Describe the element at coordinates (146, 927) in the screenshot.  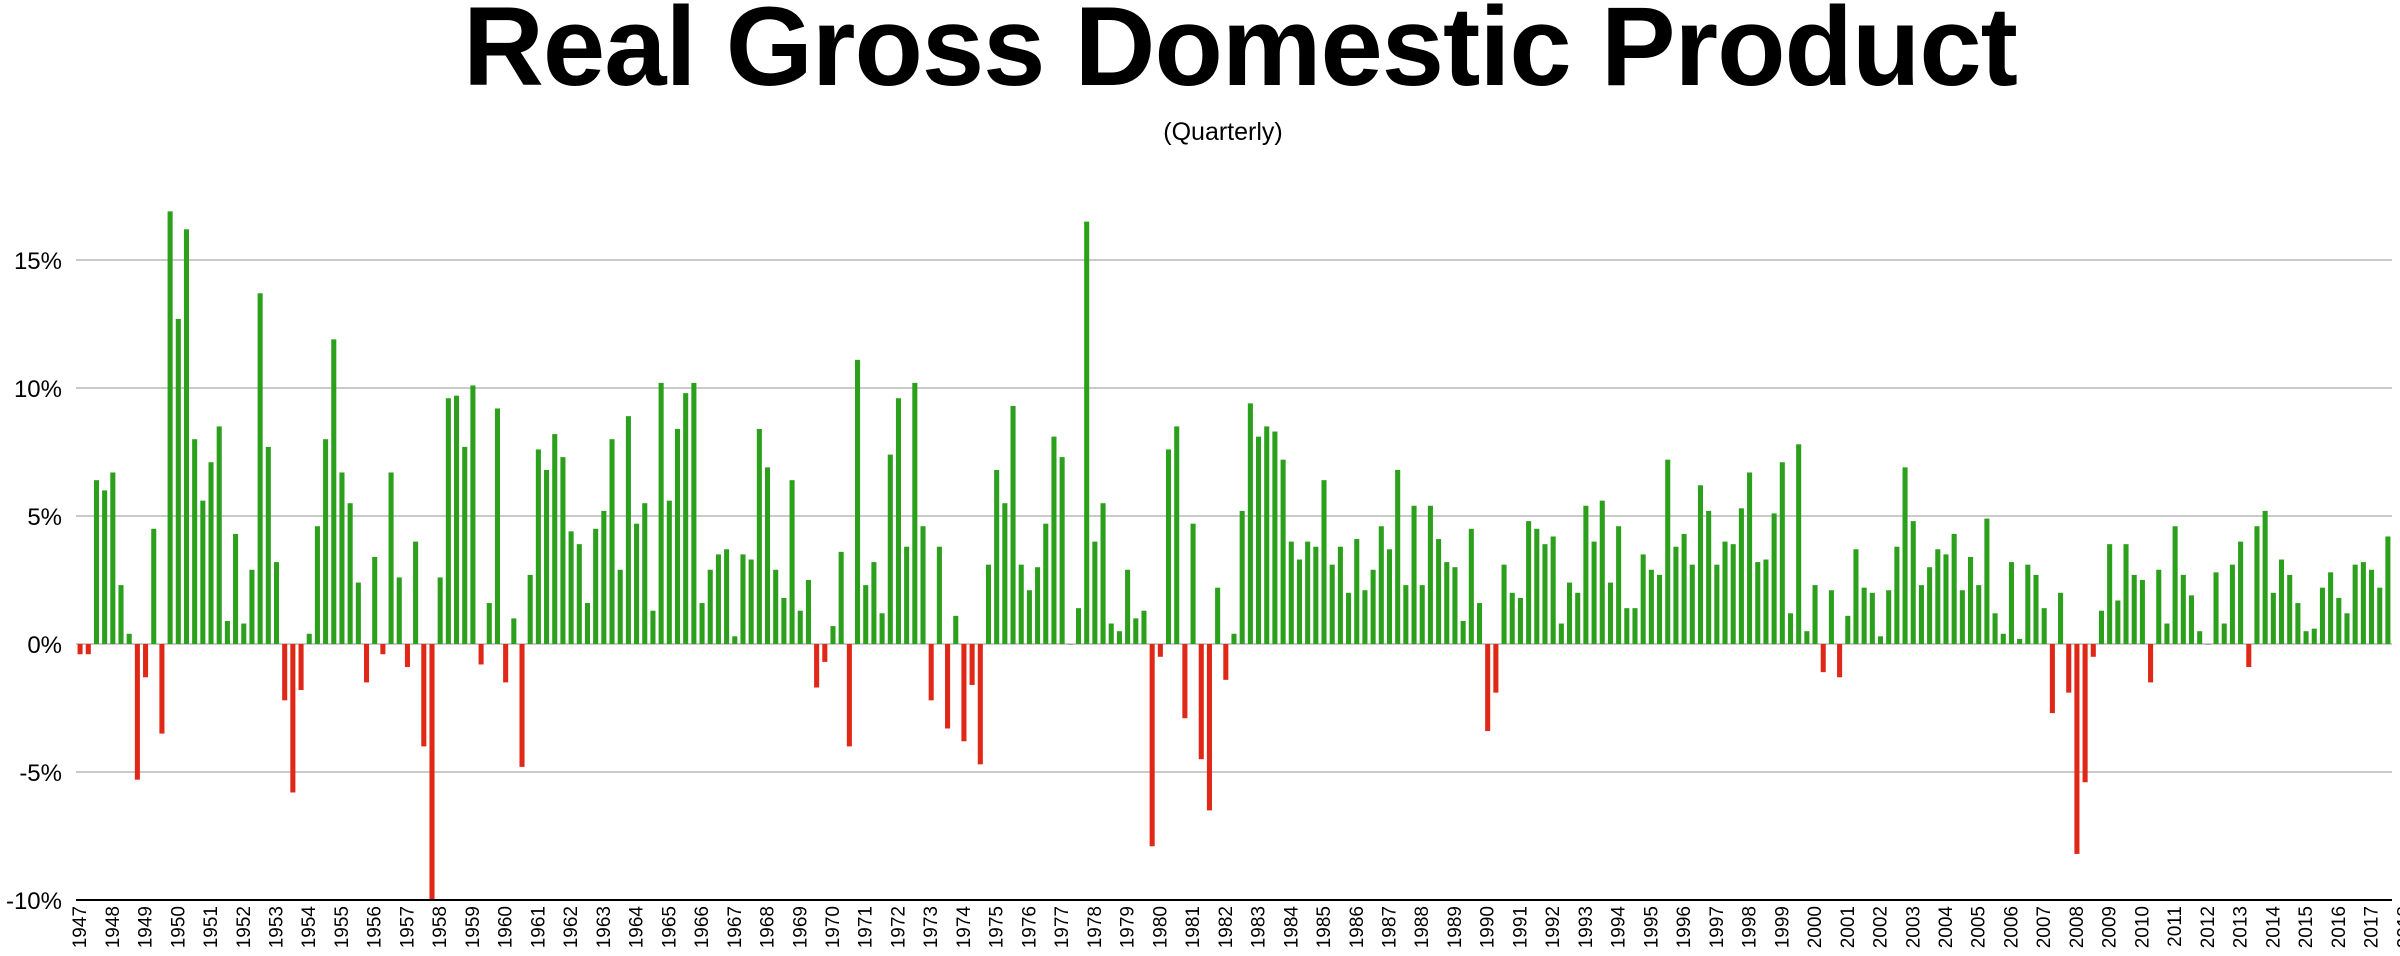
I see `x-tick-label: 1949` at that location.